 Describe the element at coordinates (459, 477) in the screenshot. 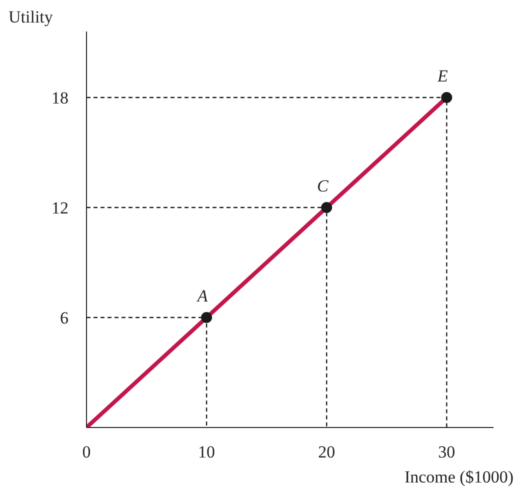

I see `x-axis-title: Income ($1000)` at that location.